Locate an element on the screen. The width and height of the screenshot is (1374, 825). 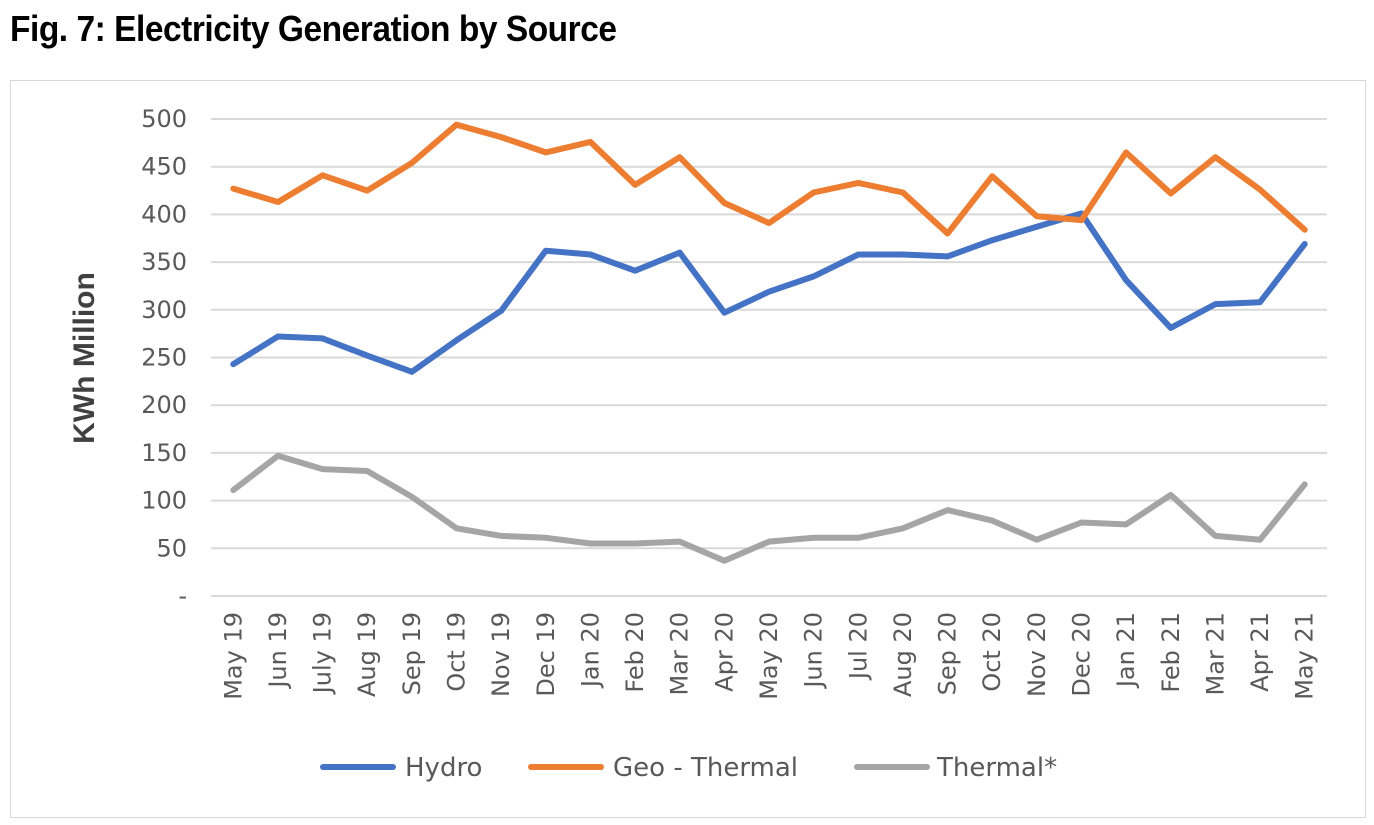
y-tick-label: 250 is located at coordinates (164, 358).